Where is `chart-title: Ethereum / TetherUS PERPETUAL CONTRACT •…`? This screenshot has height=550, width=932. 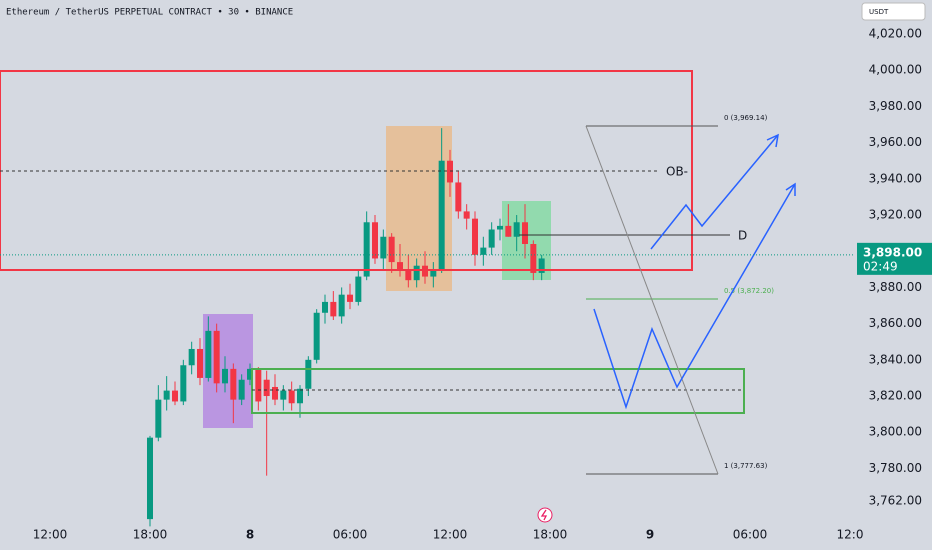 chart-title: Ethereum / TetherUS PERPETUAL CONTRACT •… is located at coordinates (149, 13).